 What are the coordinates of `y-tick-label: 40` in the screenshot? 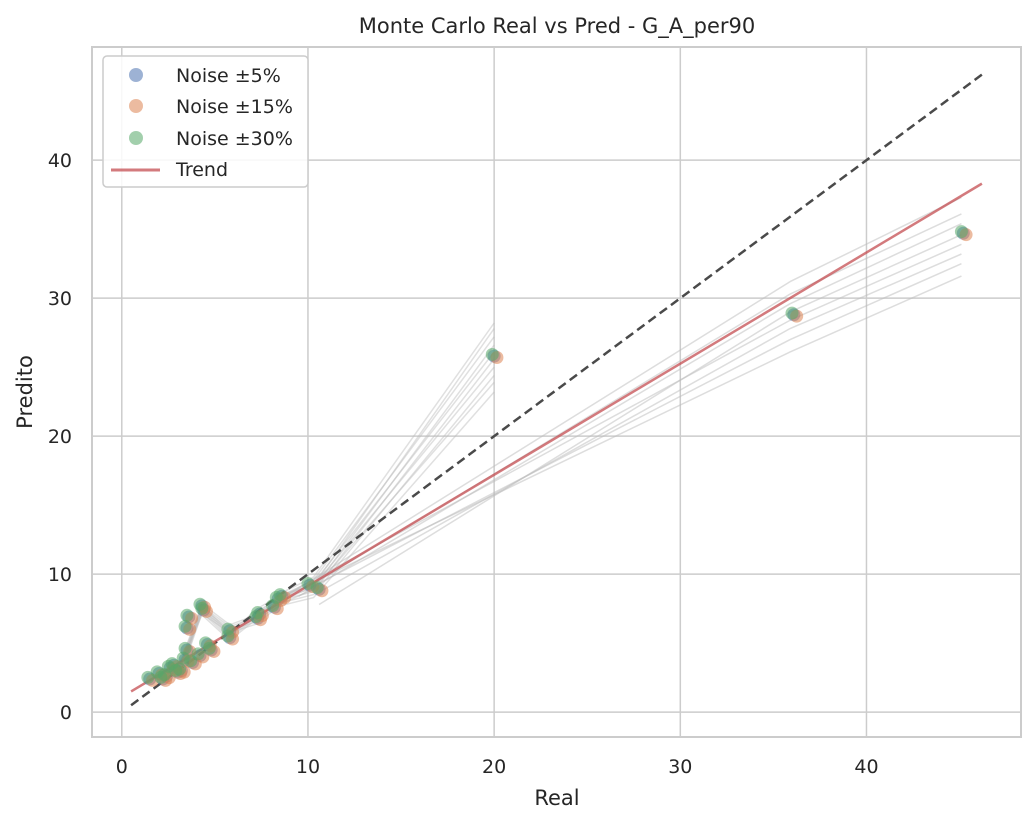 It's located at (60, 161).